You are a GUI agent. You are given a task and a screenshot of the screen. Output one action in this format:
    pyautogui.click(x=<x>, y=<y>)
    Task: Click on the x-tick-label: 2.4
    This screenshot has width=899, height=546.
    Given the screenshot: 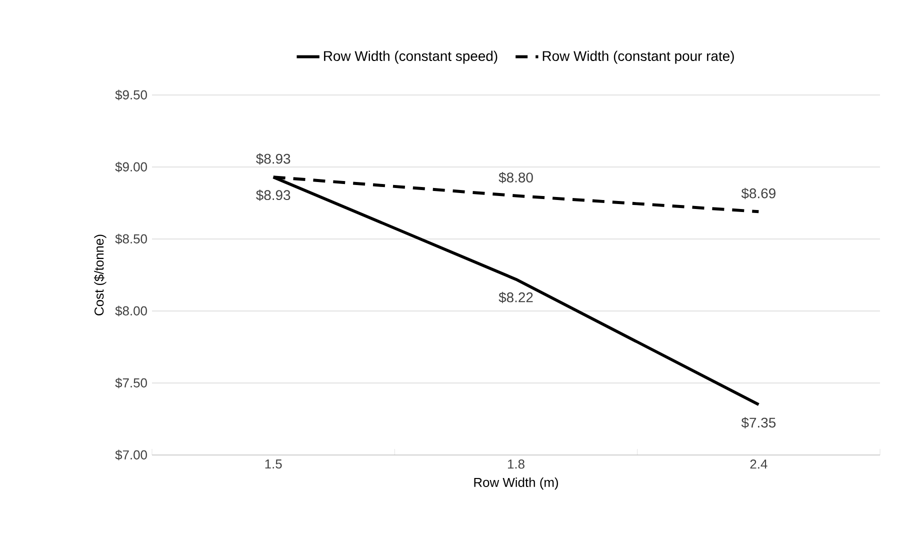 What is the action you would take?
    pyautogui.click(x=759, y=464)
    